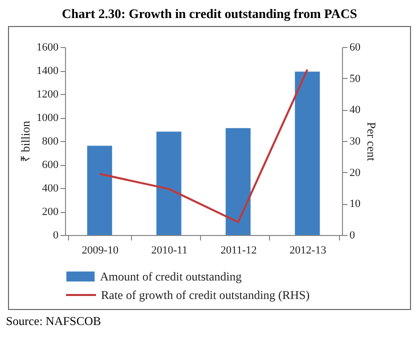 This screenshot has width=419, height=349. Describe the element at coordinates (47, 48) in the screenshot. I see `y-tick-label: 1600` at that location.